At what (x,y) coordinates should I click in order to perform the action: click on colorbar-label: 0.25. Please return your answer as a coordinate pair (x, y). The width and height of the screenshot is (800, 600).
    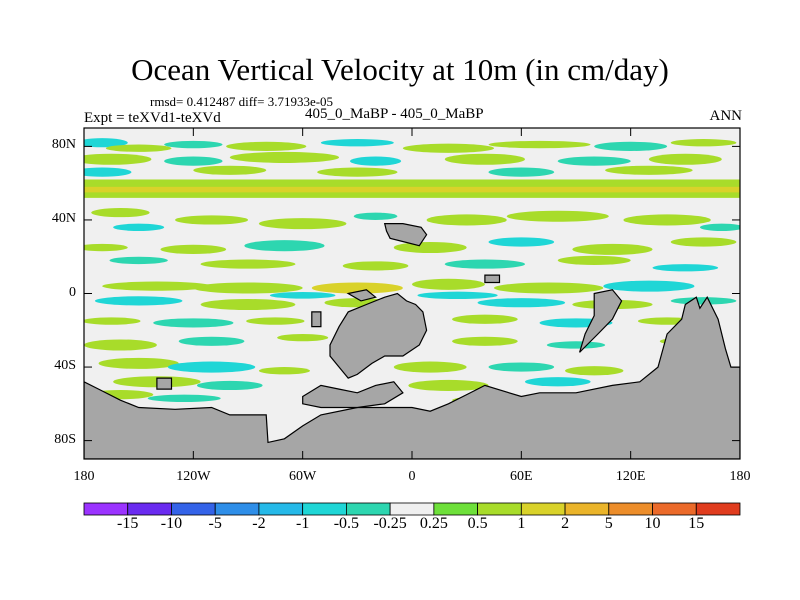
    Looking at the image, I should click on (433, 523).